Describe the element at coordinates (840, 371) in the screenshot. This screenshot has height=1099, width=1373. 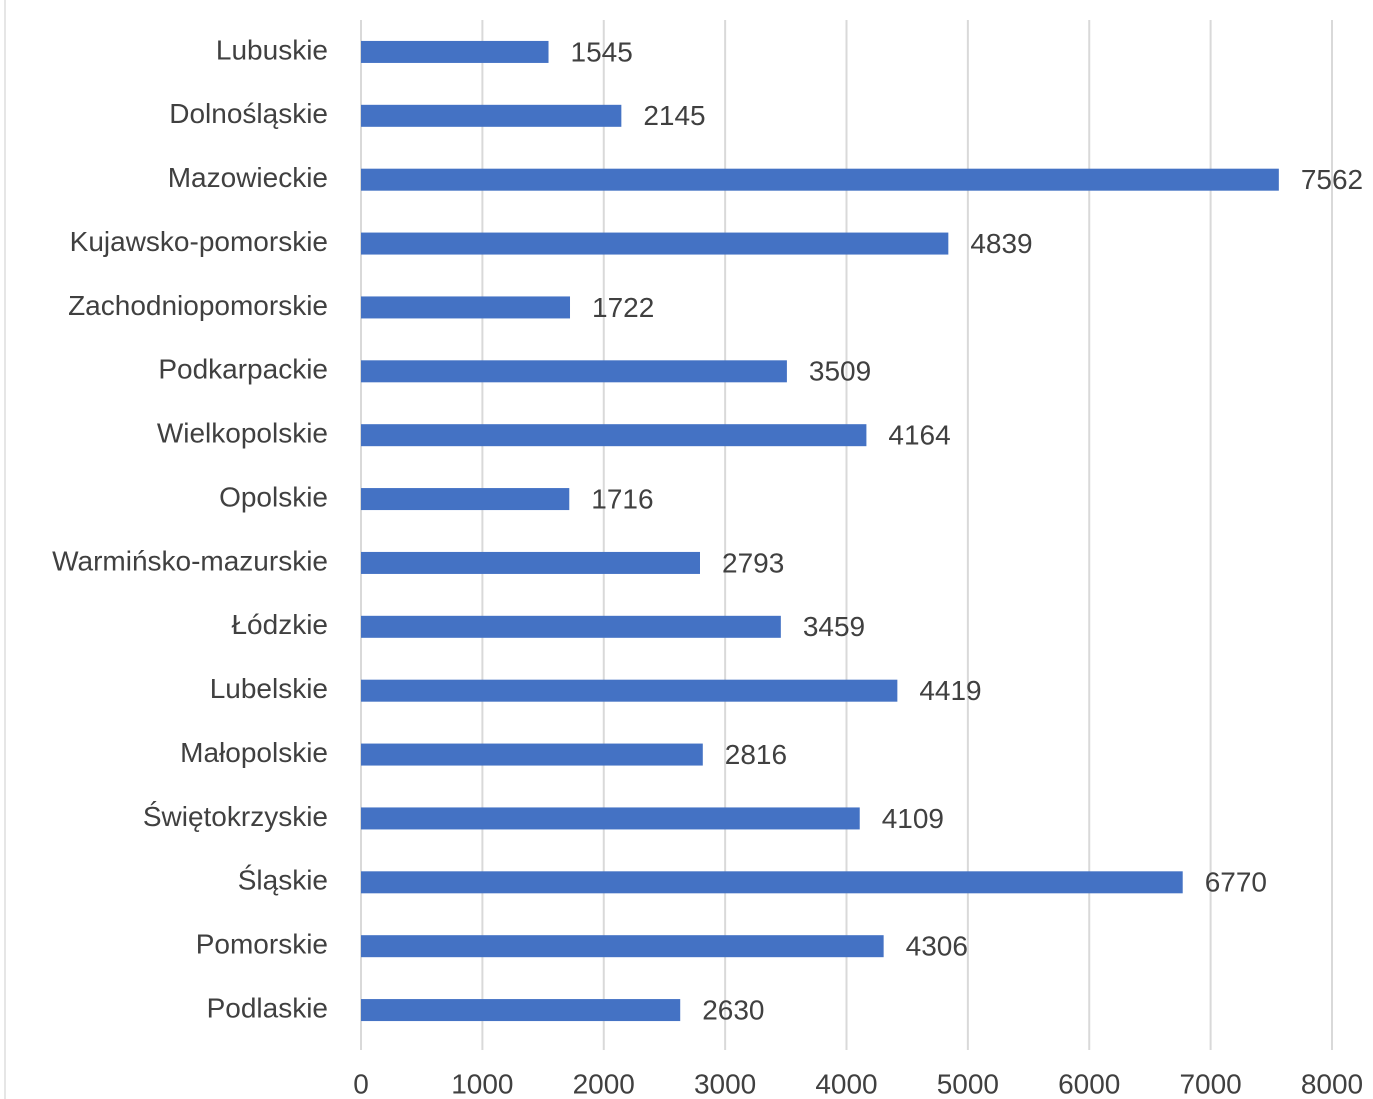
I see `data-label: 3509` at that location.